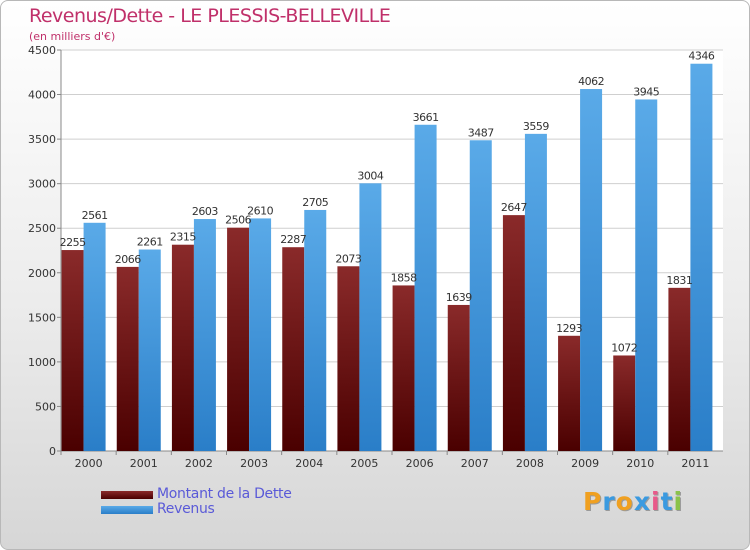 The height and width of the screenshot is (550, 750). I want to click on legend: Montant de la Dette Revenus, so click(196, 502).